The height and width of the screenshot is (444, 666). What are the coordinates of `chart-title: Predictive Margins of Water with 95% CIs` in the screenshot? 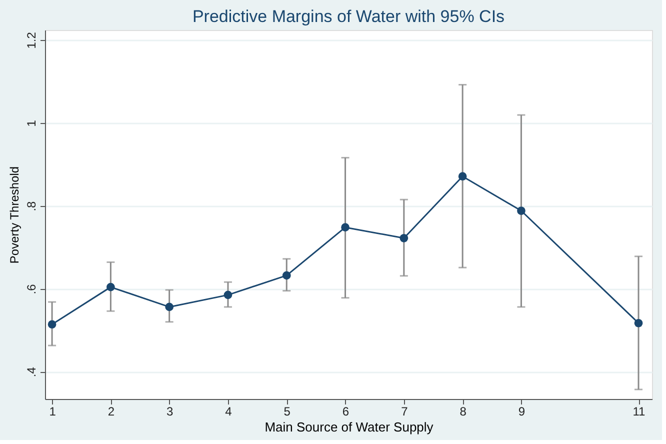 It's located at (348, 16).